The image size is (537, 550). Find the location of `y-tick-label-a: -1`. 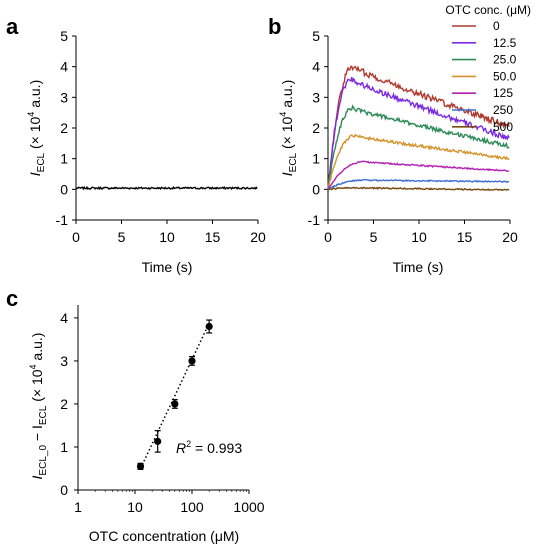

y-tick-label-a: -1 is located at coordinates (62, 220).